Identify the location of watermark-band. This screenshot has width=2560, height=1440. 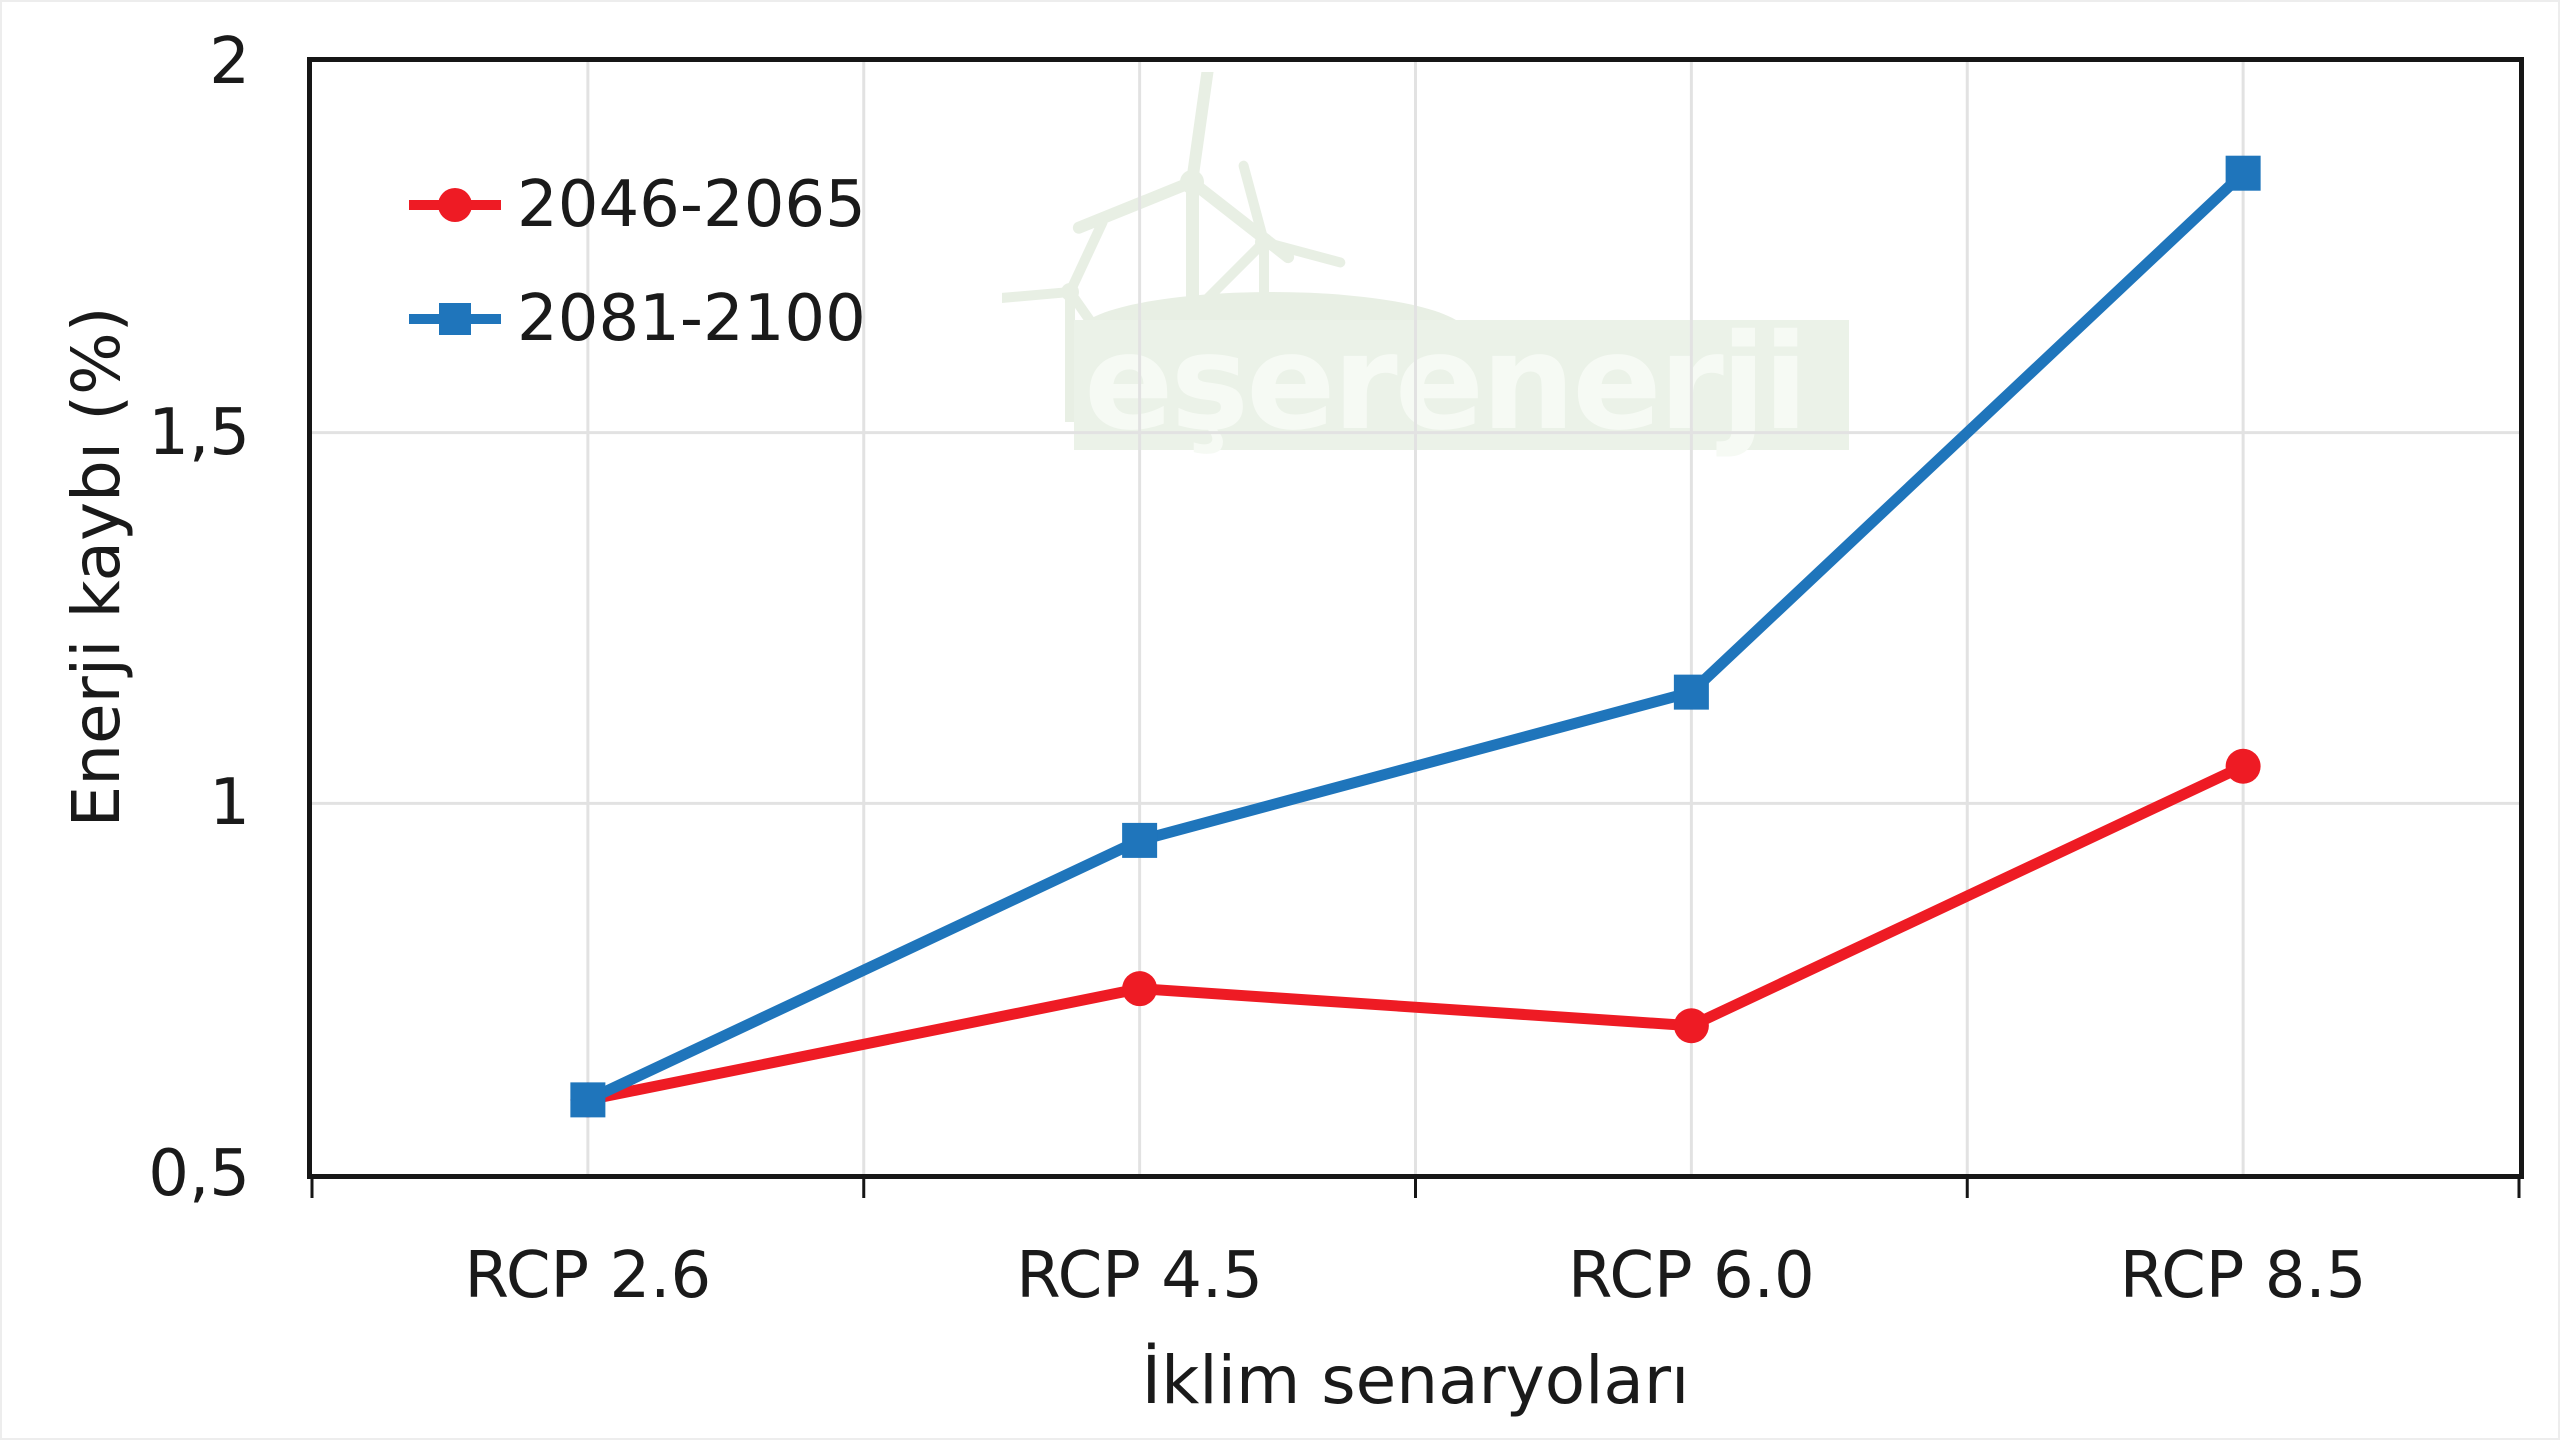
(1461, 385).